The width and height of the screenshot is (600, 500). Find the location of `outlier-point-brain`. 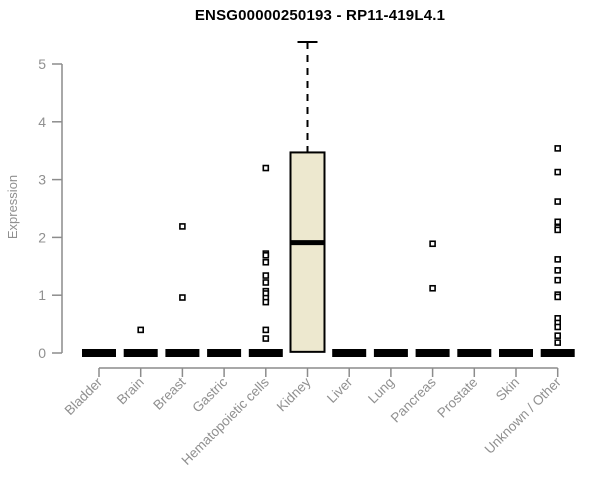

outlier-point-brain is located at coordinates (140, 330).